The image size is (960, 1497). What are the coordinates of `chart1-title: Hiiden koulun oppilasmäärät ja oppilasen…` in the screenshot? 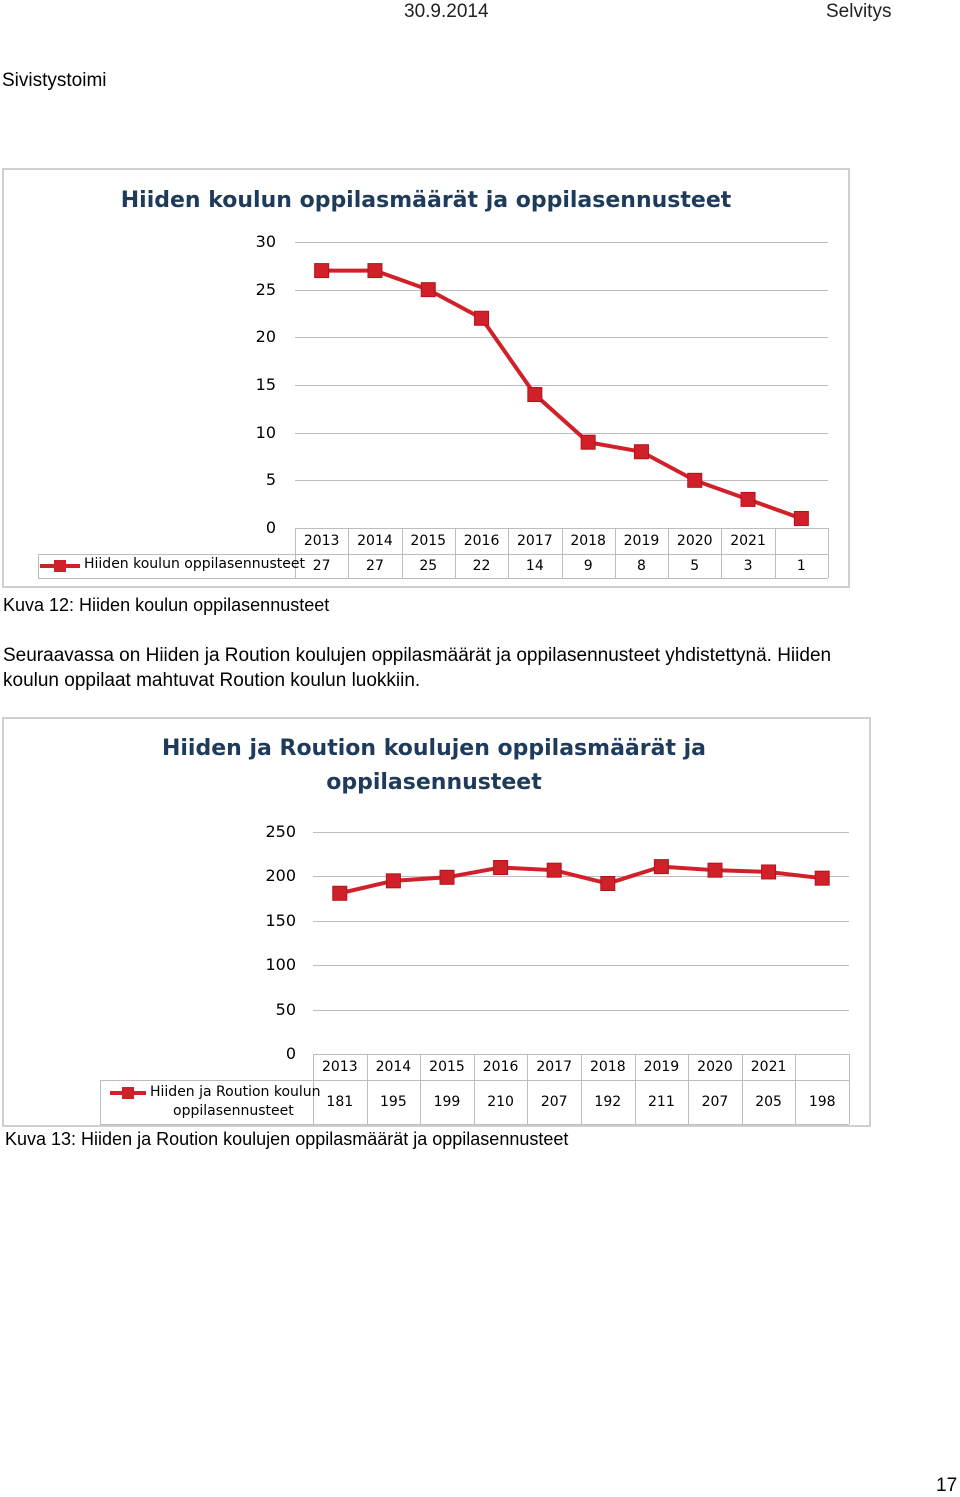 It's located at (426, 200).